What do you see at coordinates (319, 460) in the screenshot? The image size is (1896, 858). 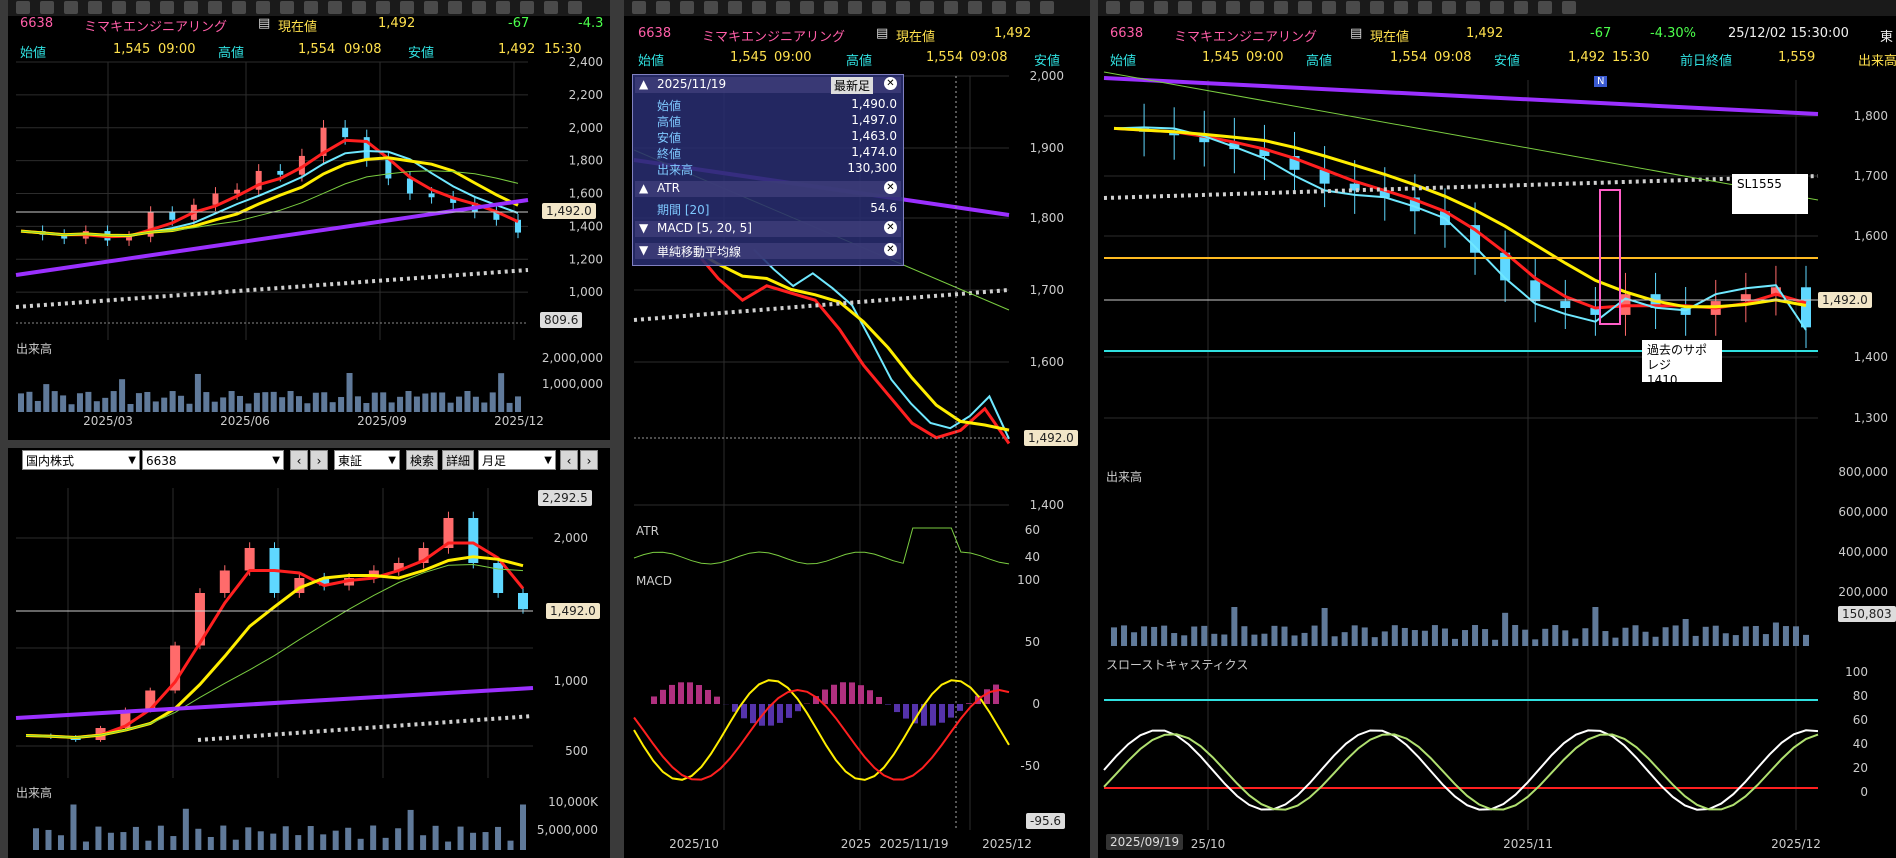 I see `next-button: ›` at bounding box center [319, 460].